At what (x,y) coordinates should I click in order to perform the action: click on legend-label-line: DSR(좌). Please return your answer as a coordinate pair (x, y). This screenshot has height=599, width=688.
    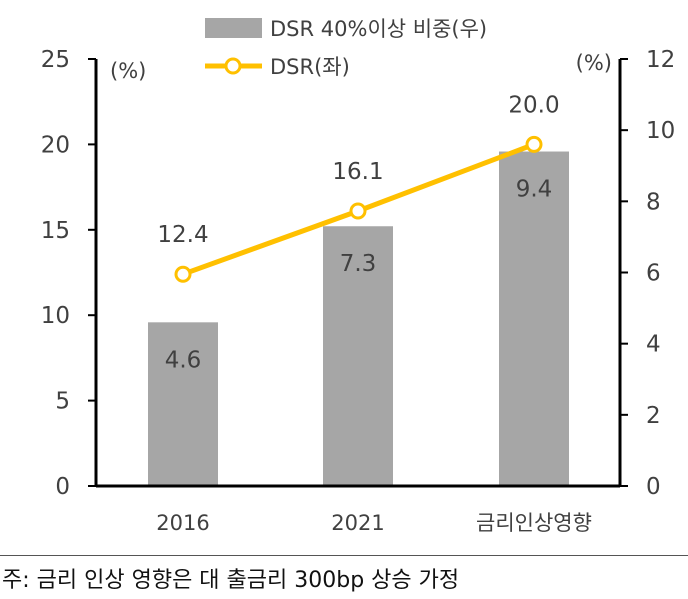
    Looking at the image, I should click on (310, 67).